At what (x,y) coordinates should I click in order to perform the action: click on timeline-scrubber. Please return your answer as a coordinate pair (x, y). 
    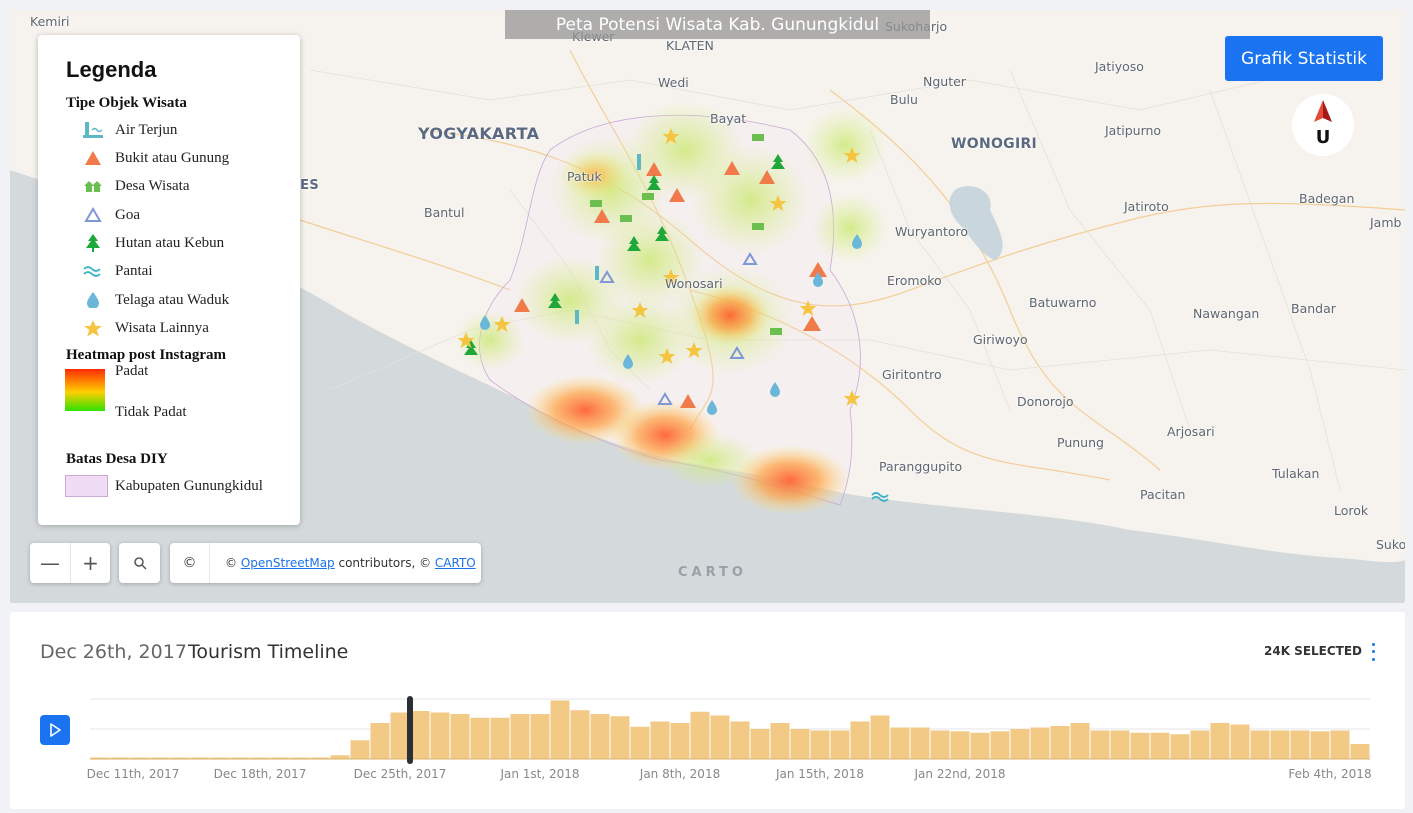
    Looking at the image, I should click on (410, 730).